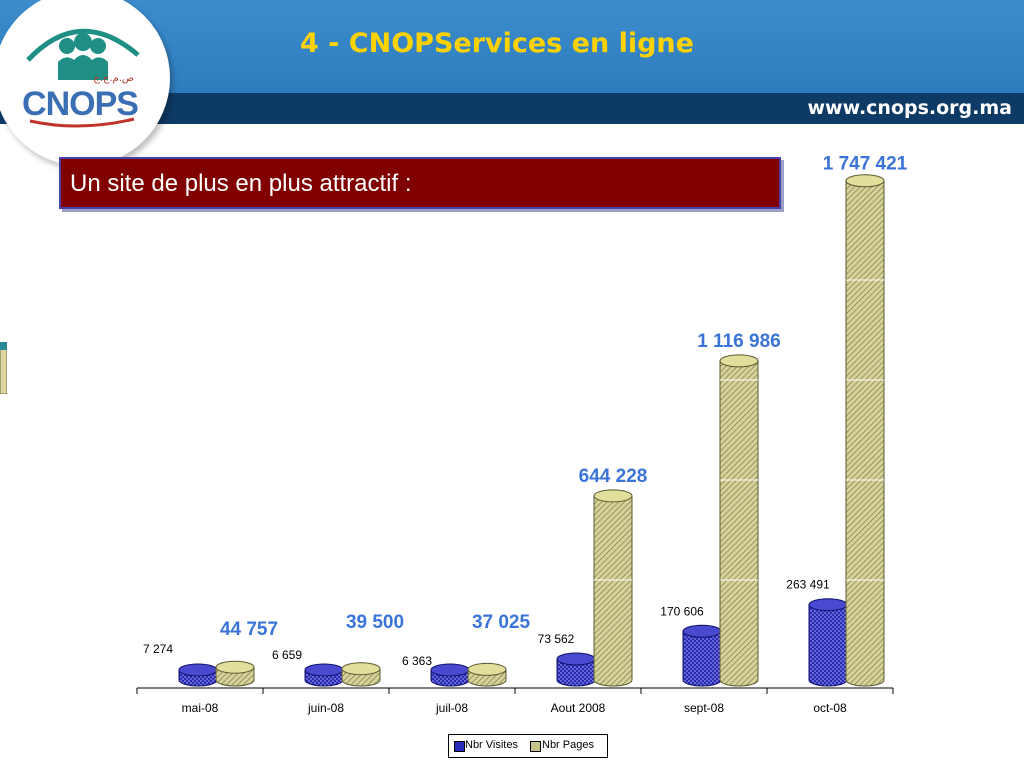 The height and width of the screenshot is (768, 1024). Describe the element at coordinates (200, 708) in the screenshot. I see `x-tick-label: mai-08` at that location.